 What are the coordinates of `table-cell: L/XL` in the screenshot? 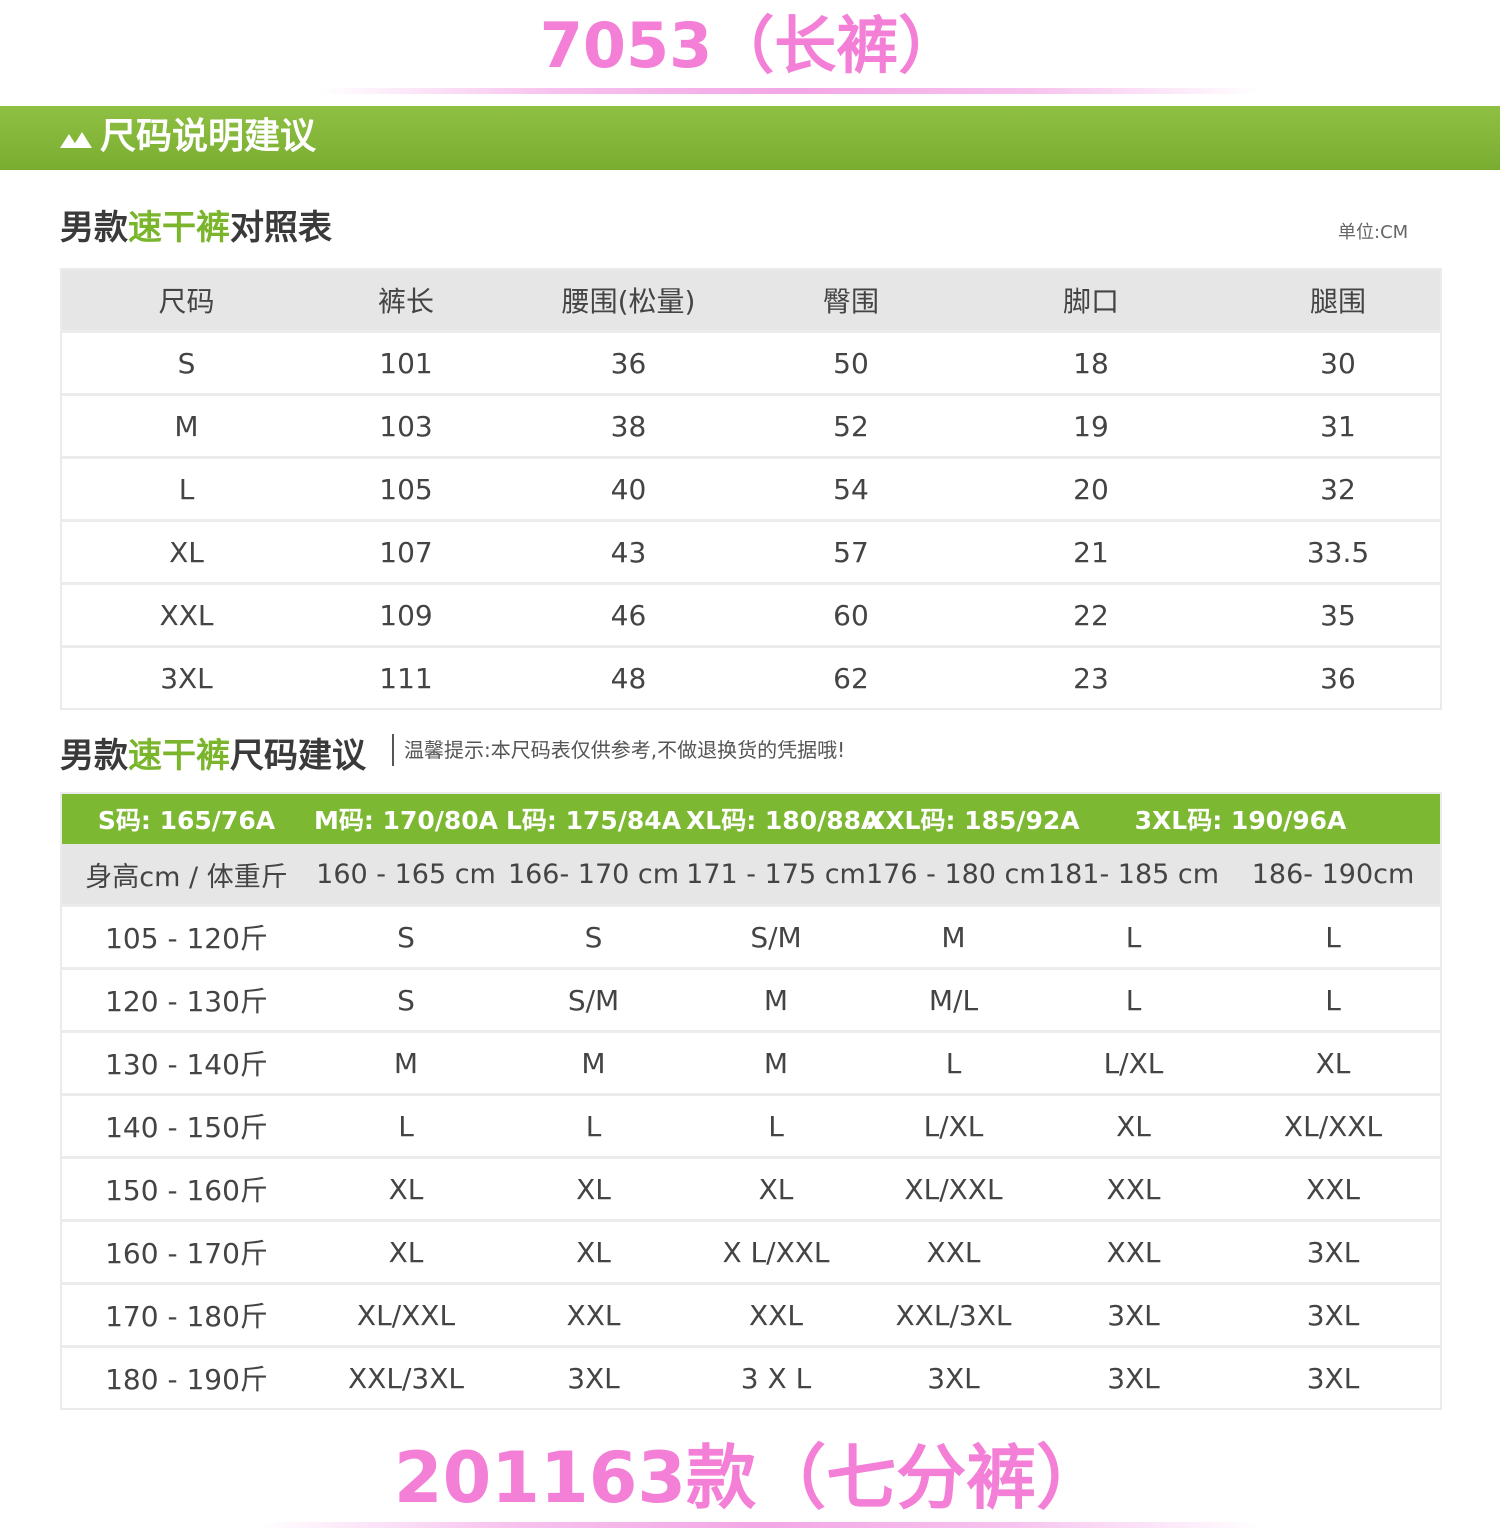 It's located at (1133, 1062).